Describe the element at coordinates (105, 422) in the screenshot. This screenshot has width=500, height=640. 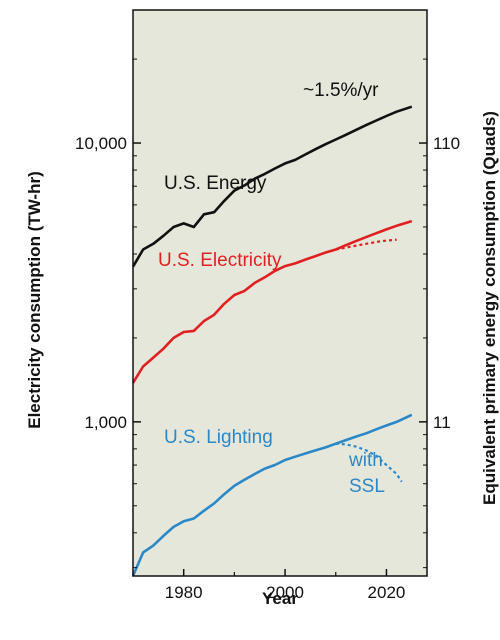
I see `y-left-tick-label: 1,000` at that location.